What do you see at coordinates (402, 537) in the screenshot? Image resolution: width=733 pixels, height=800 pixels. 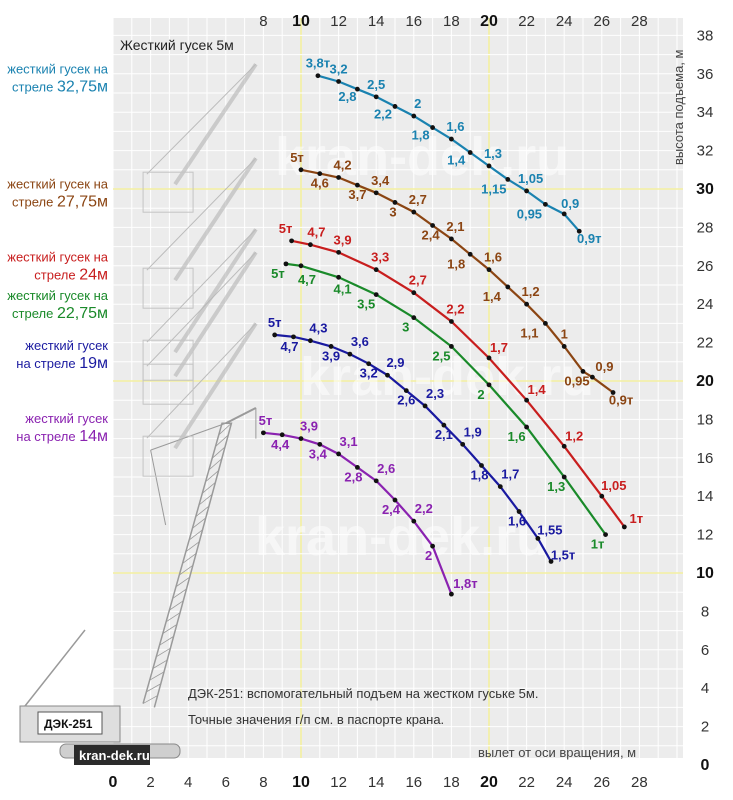 I see `watermark-bottom: kran-dek.ru` at bounding box center [402, 537].